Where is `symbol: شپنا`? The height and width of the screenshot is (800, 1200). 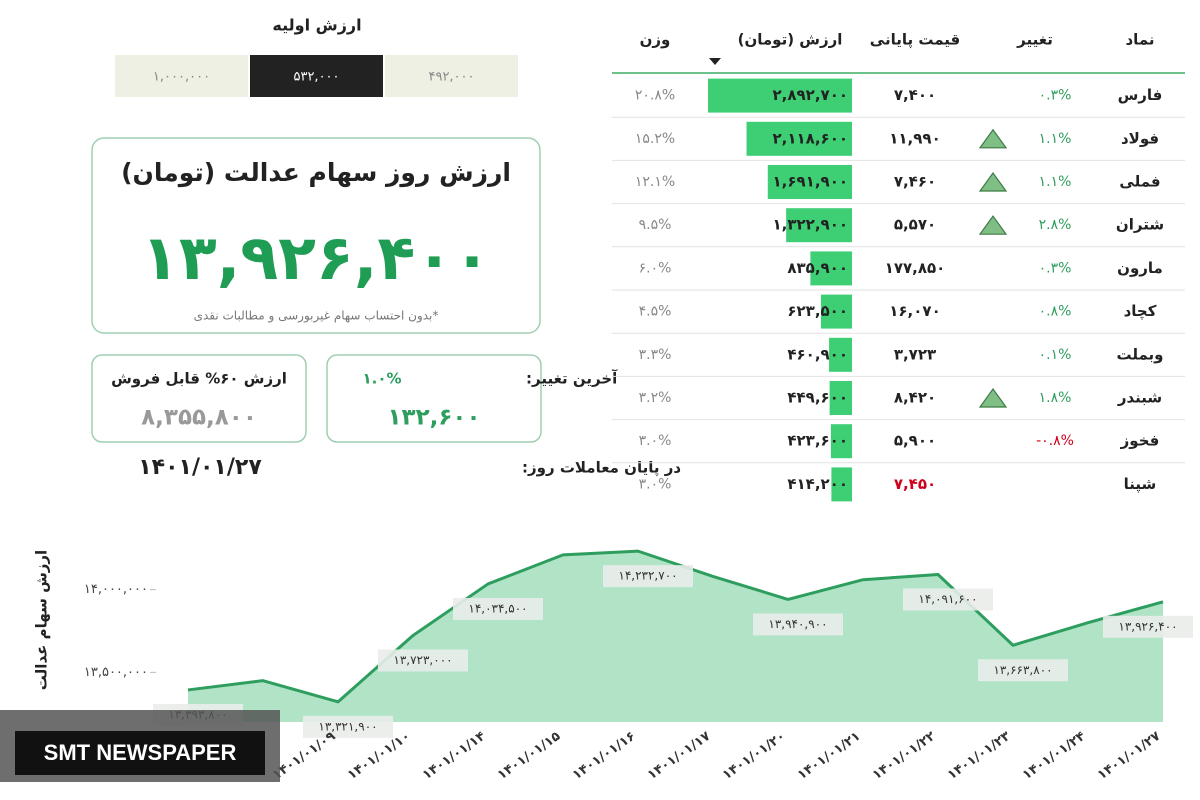
symbol: شپنا is located at coordinates (1140, 484).